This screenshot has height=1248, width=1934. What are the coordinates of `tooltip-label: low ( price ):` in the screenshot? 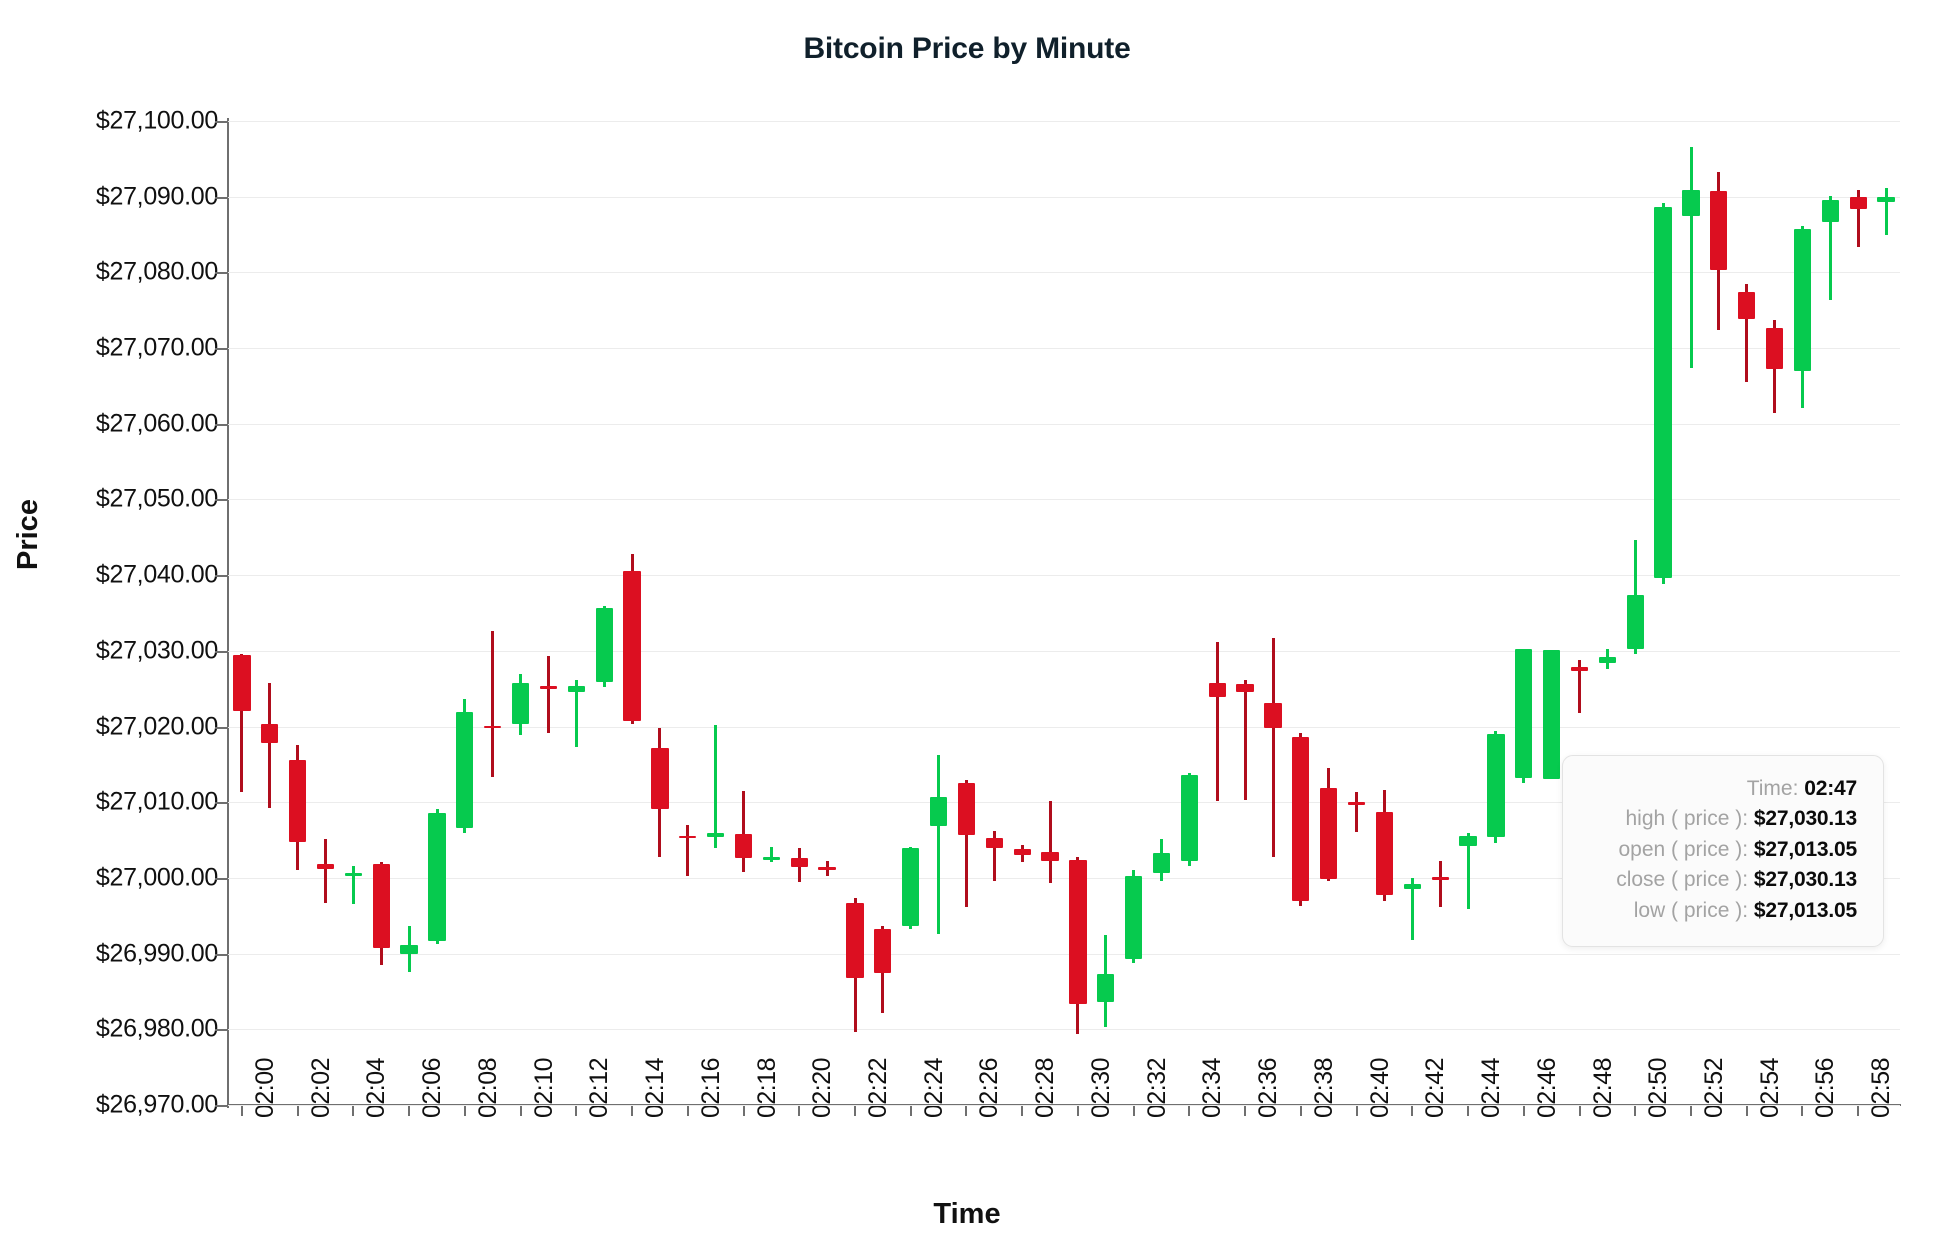 It's located at (1693, 910).